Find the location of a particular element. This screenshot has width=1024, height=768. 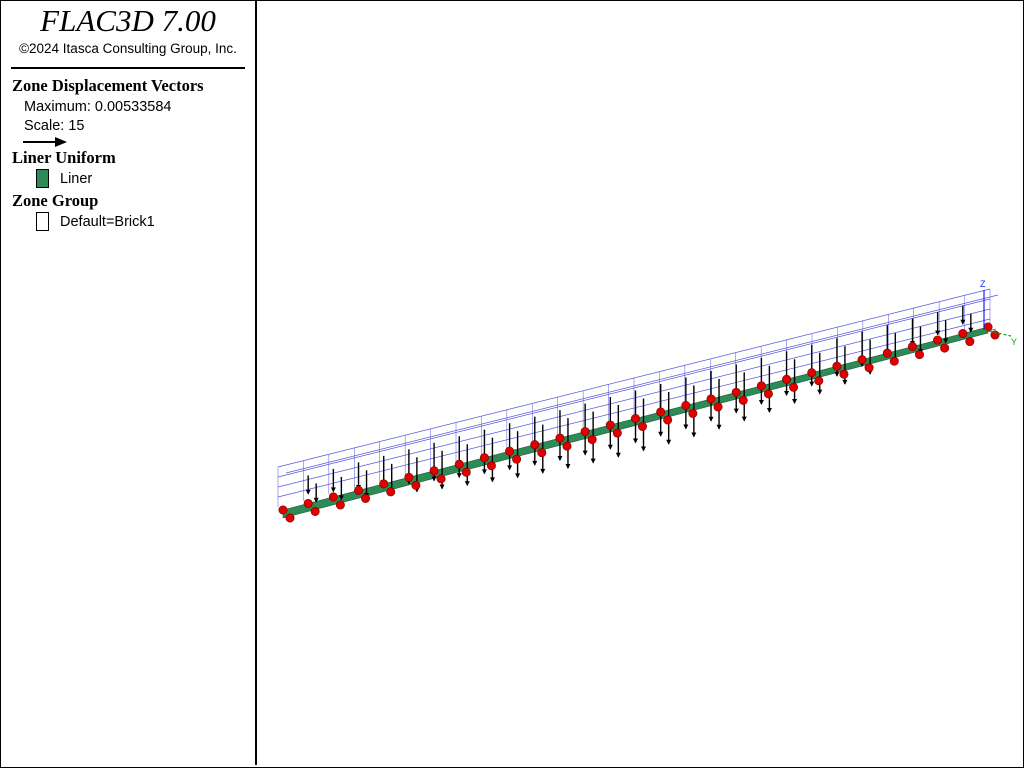

zone-group-swatch is located at coordinates (42, 221).